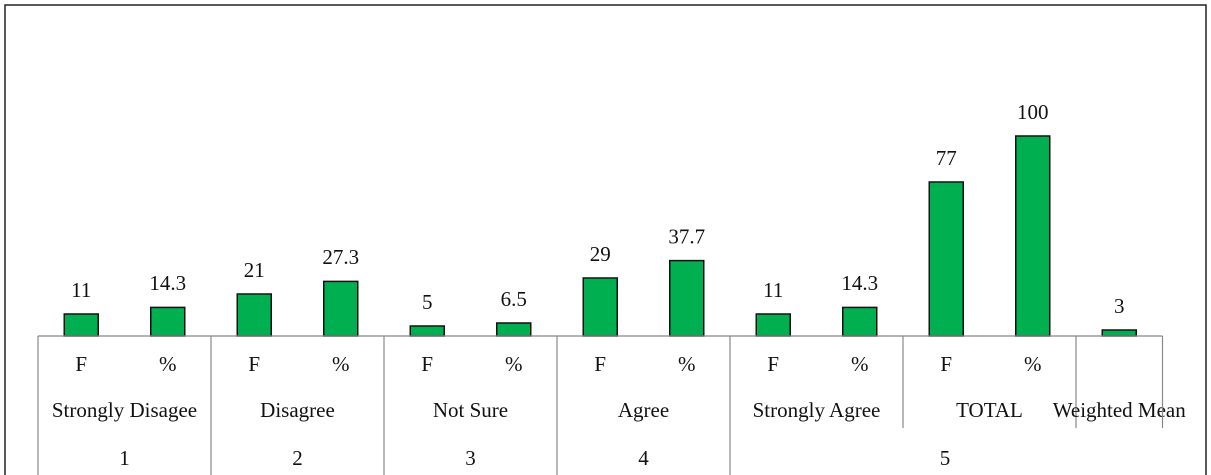 The width and height of the screenshot is (1211, 475). What do you see at coordinates (1119, 306) in the screenshot?
I see `data-label: 3` at bounding box center [1119, 306].